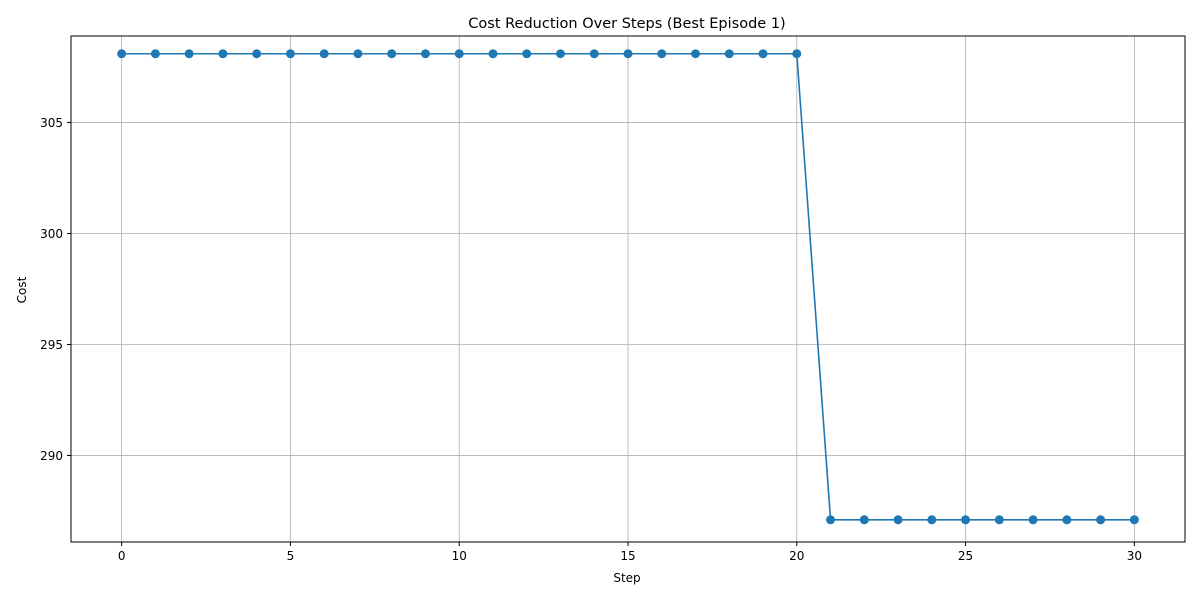  Describe the element at coordinates (626, 578) in the screenshot. I see `x-axis-label: Step` at that location.